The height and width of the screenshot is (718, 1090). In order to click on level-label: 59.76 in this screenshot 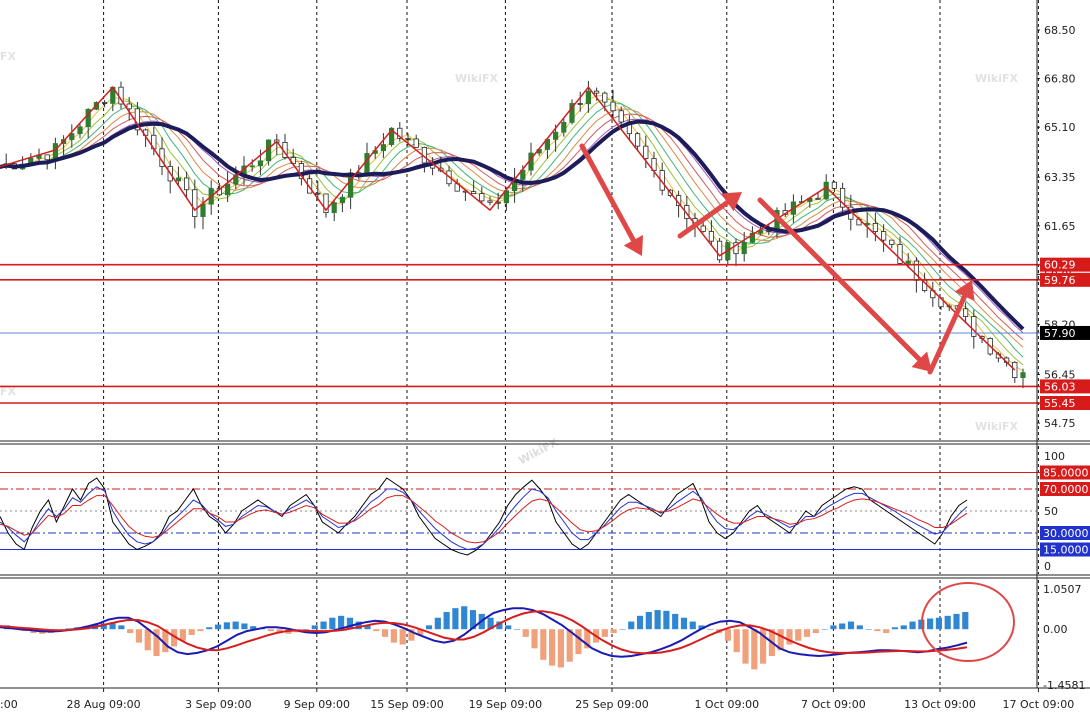, I will do `click(1060, 280)`.